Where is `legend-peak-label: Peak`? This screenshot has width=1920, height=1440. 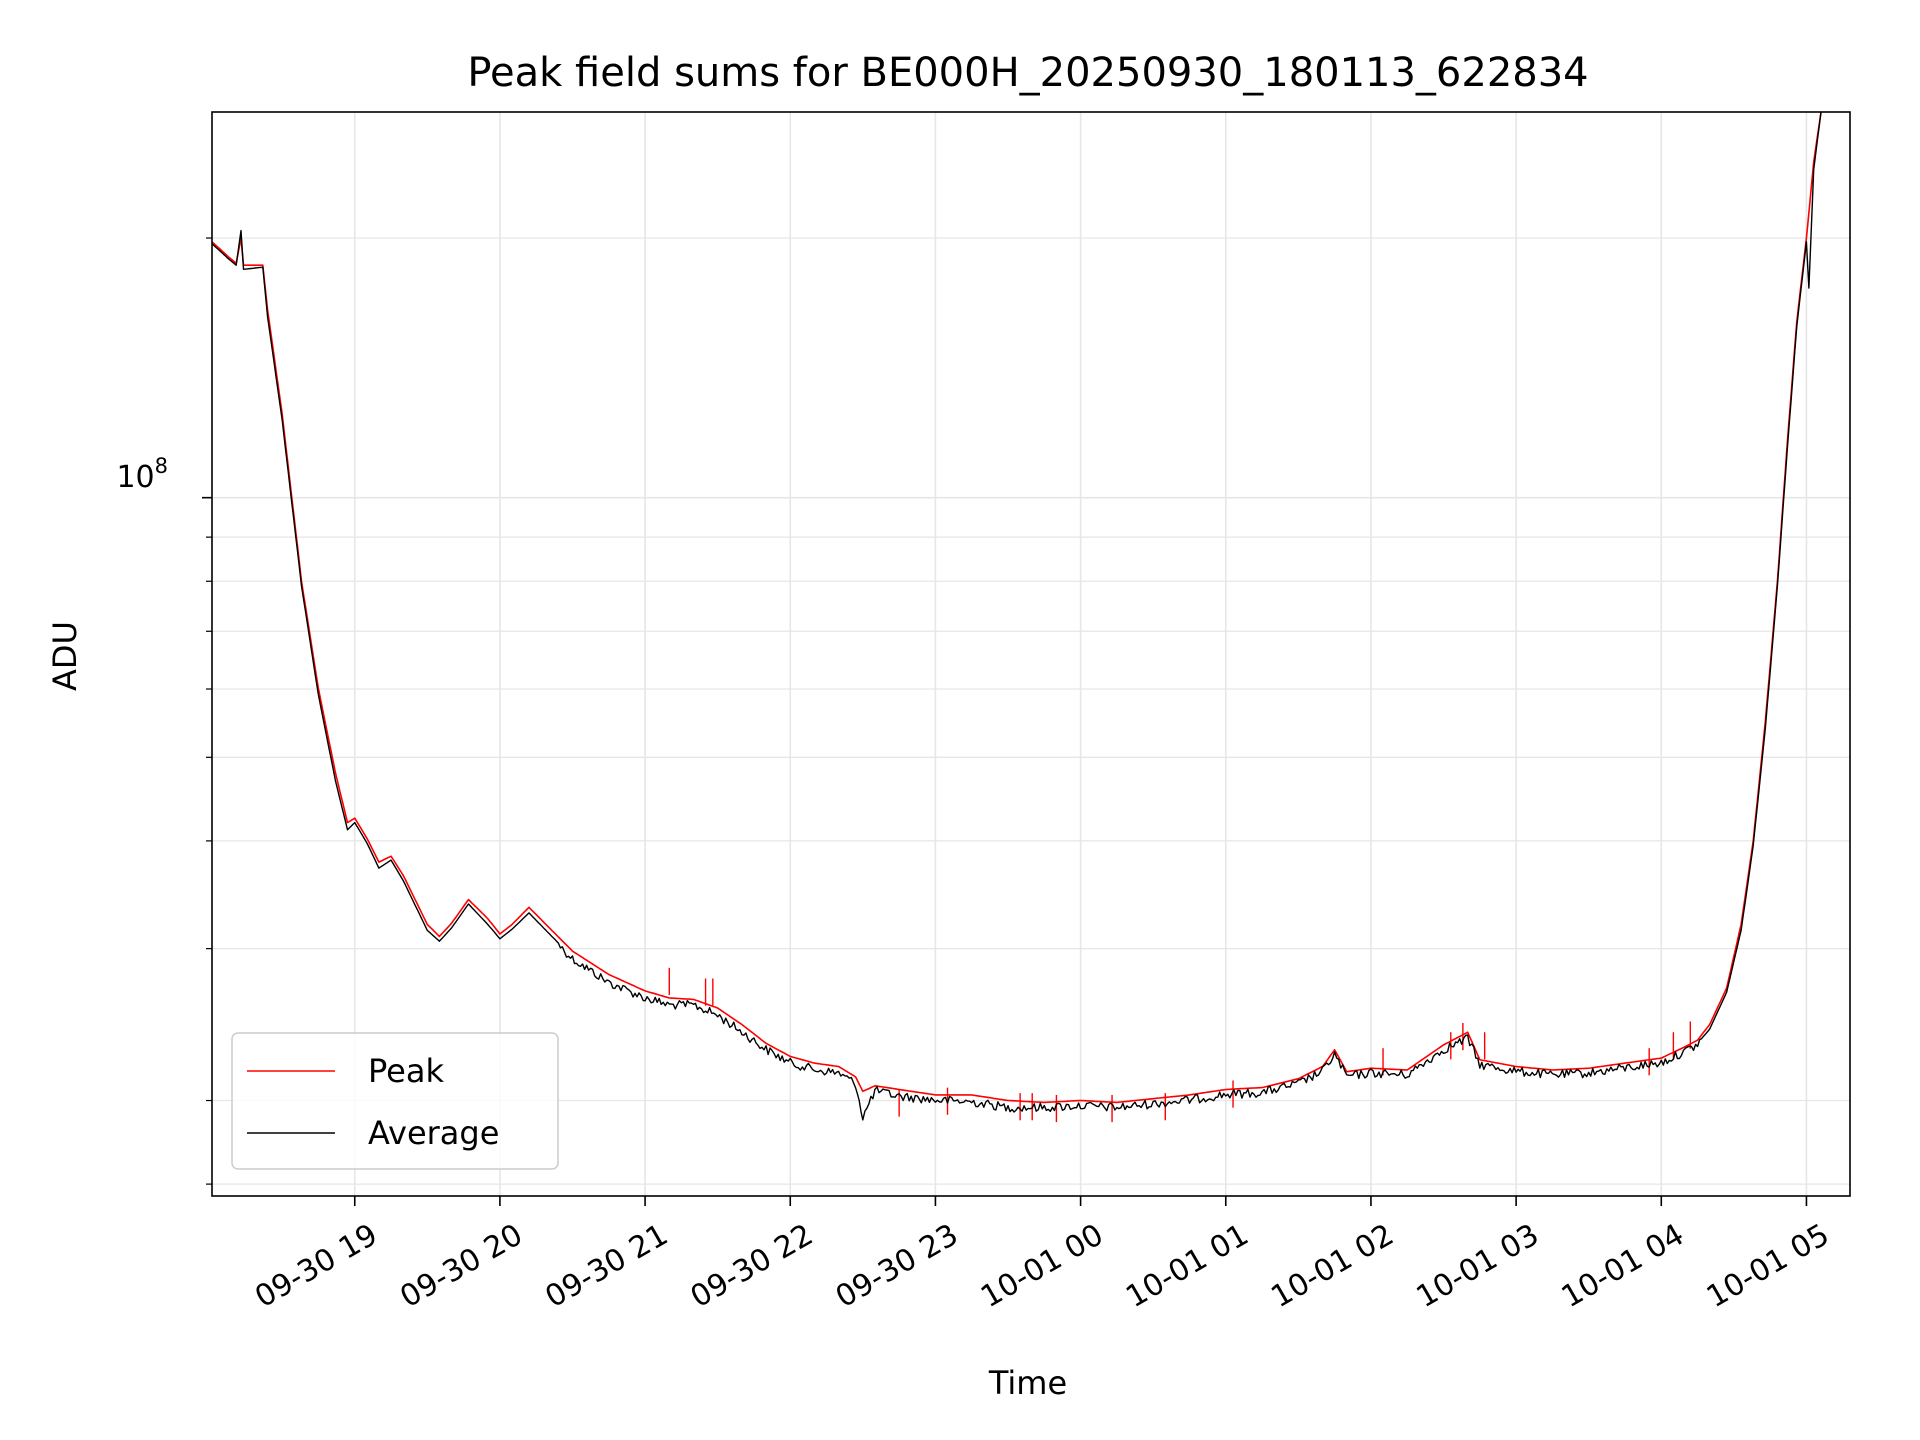
legend-peak-label: Peak is located at coordinates (406, 1071).